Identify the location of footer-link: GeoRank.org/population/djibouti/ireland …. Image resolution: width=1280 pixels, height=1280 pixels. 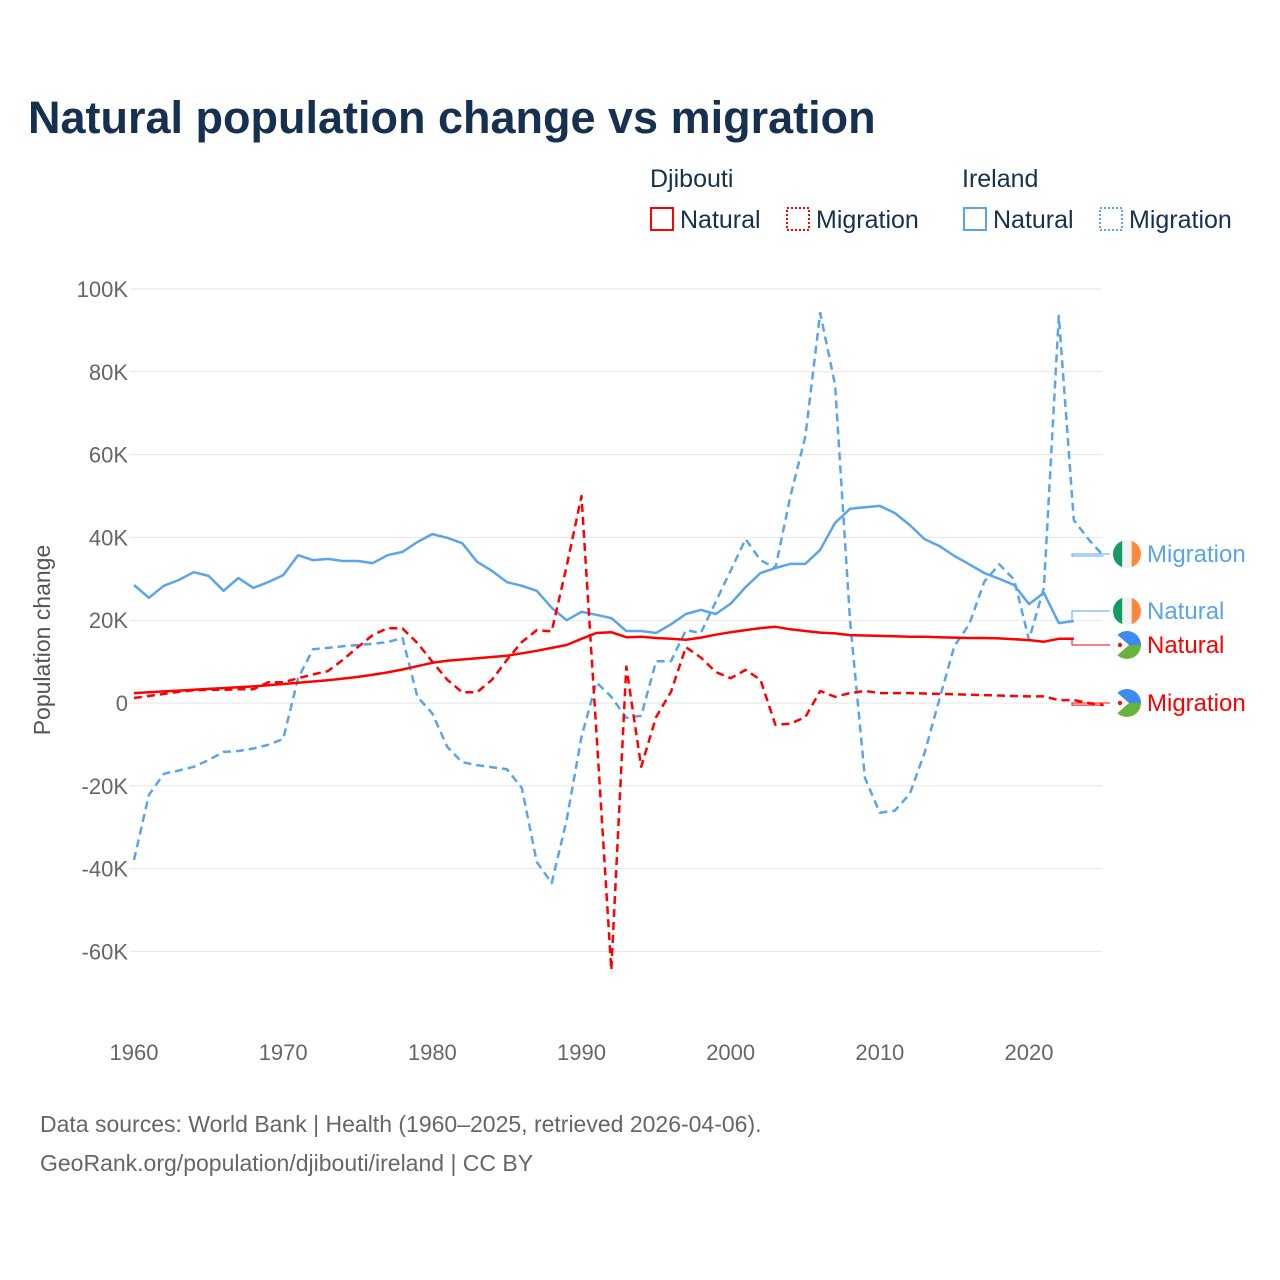
(286, 1163).